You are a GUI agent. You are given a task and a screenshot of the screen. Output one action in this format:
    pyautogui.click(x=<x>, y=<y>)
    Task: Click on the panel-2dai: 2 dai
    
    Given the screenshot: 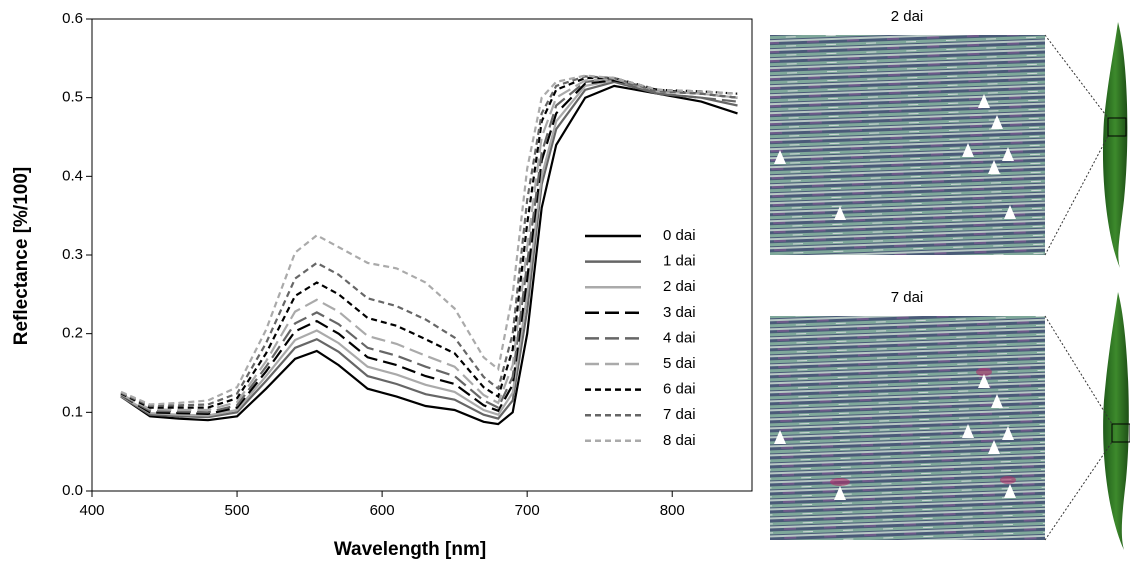 What is the action you would take?
    pyautogui.click(x=949, y=138)
    